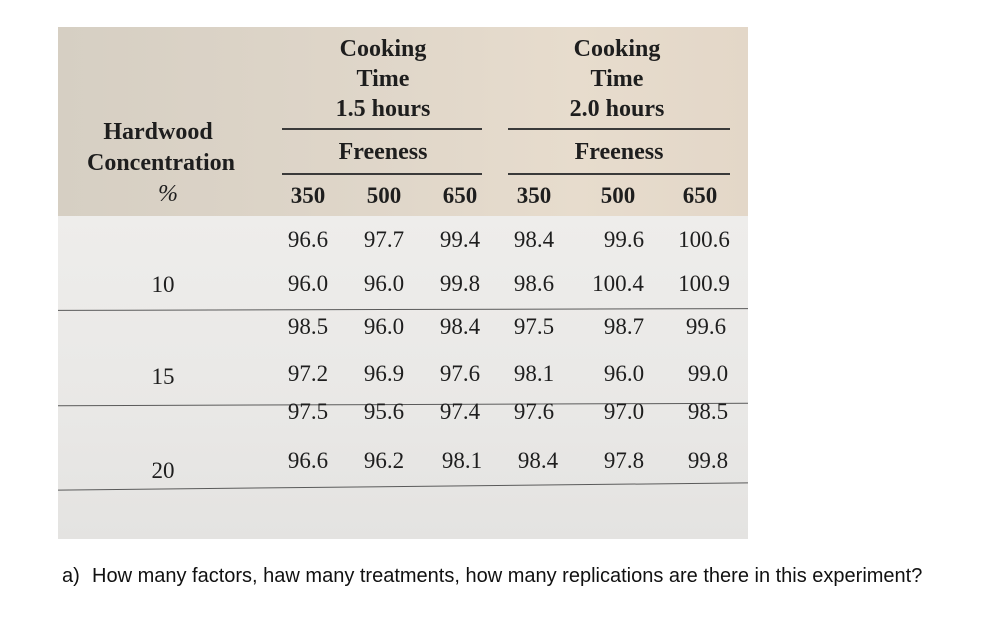 Image resolution: width=1004 pixels, height=623 pixels. I want to click on table-cell: 97.0, so click(624, 411).